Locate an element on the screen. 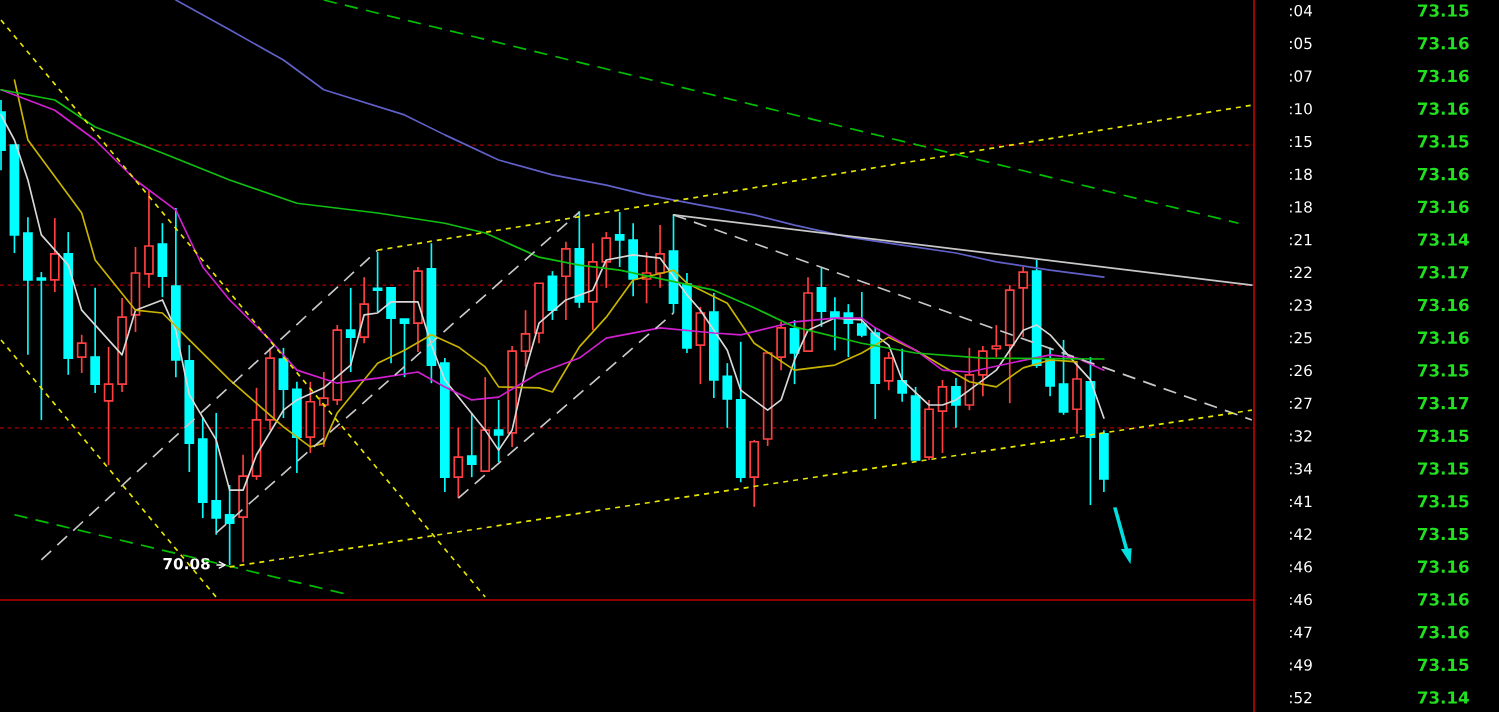 Image resolution: width=1499 pixels, height=712 pixels. text: :34 is located at coordinates (1301, 468).